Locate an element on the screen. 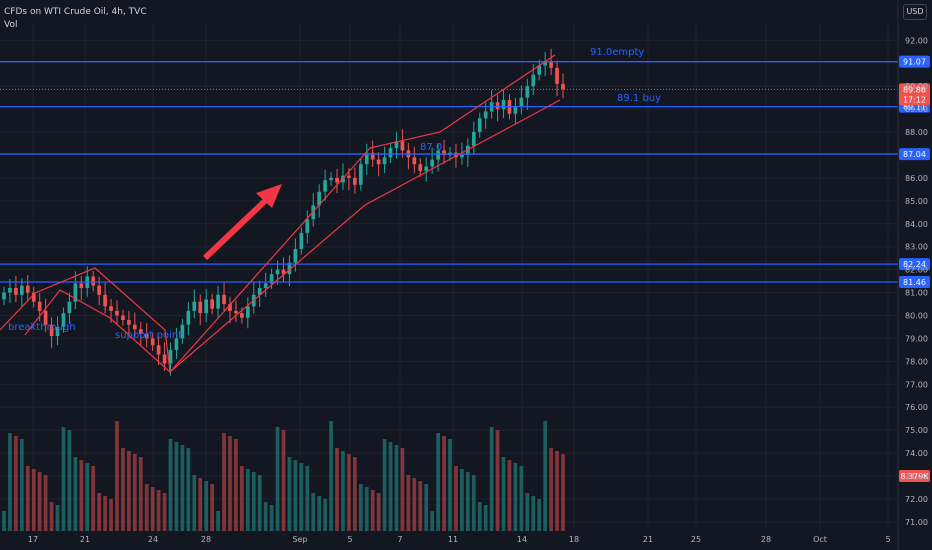  countdown-label: 17:12 is located at coordinates (914, 99).